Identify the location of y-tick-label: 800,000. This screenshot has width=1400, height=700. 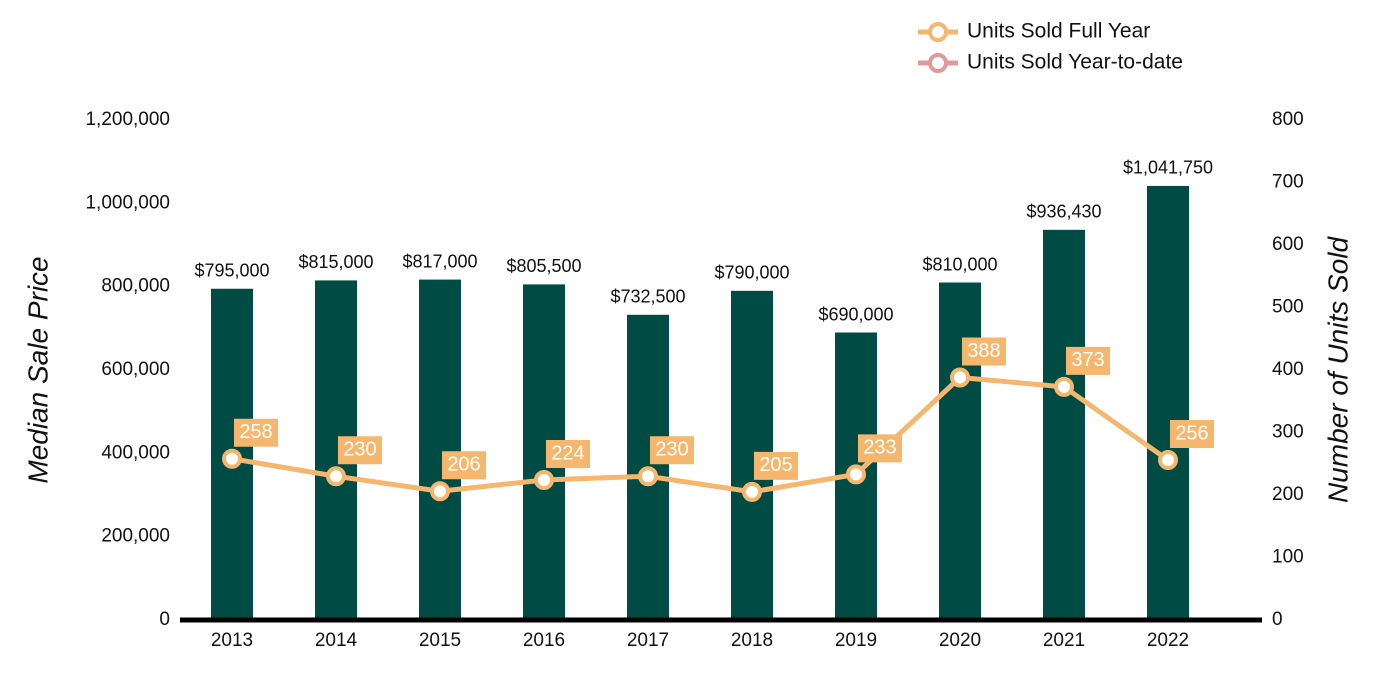
(135, 286).